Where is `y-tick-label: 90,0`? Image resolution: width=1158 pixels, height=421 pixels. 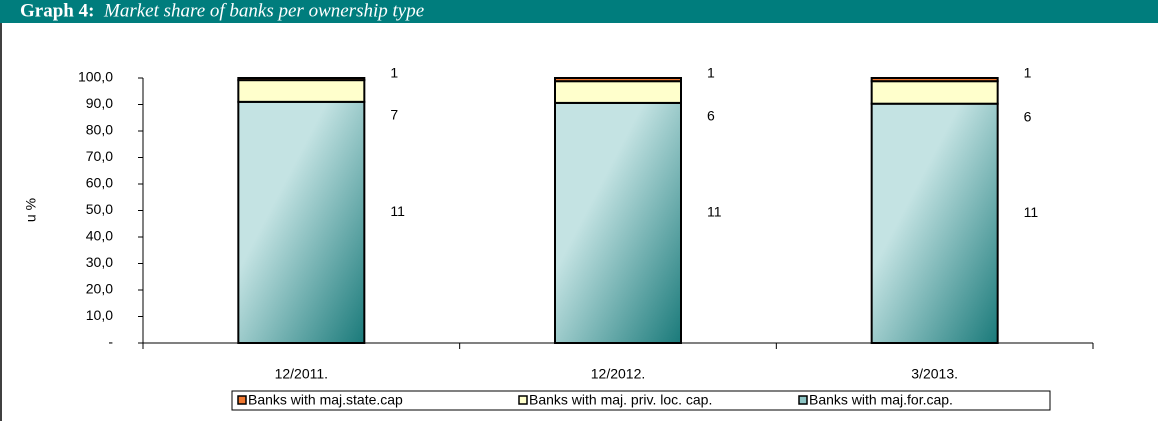
y-tick-label: 90,0 is located at coordinates (99, 103).